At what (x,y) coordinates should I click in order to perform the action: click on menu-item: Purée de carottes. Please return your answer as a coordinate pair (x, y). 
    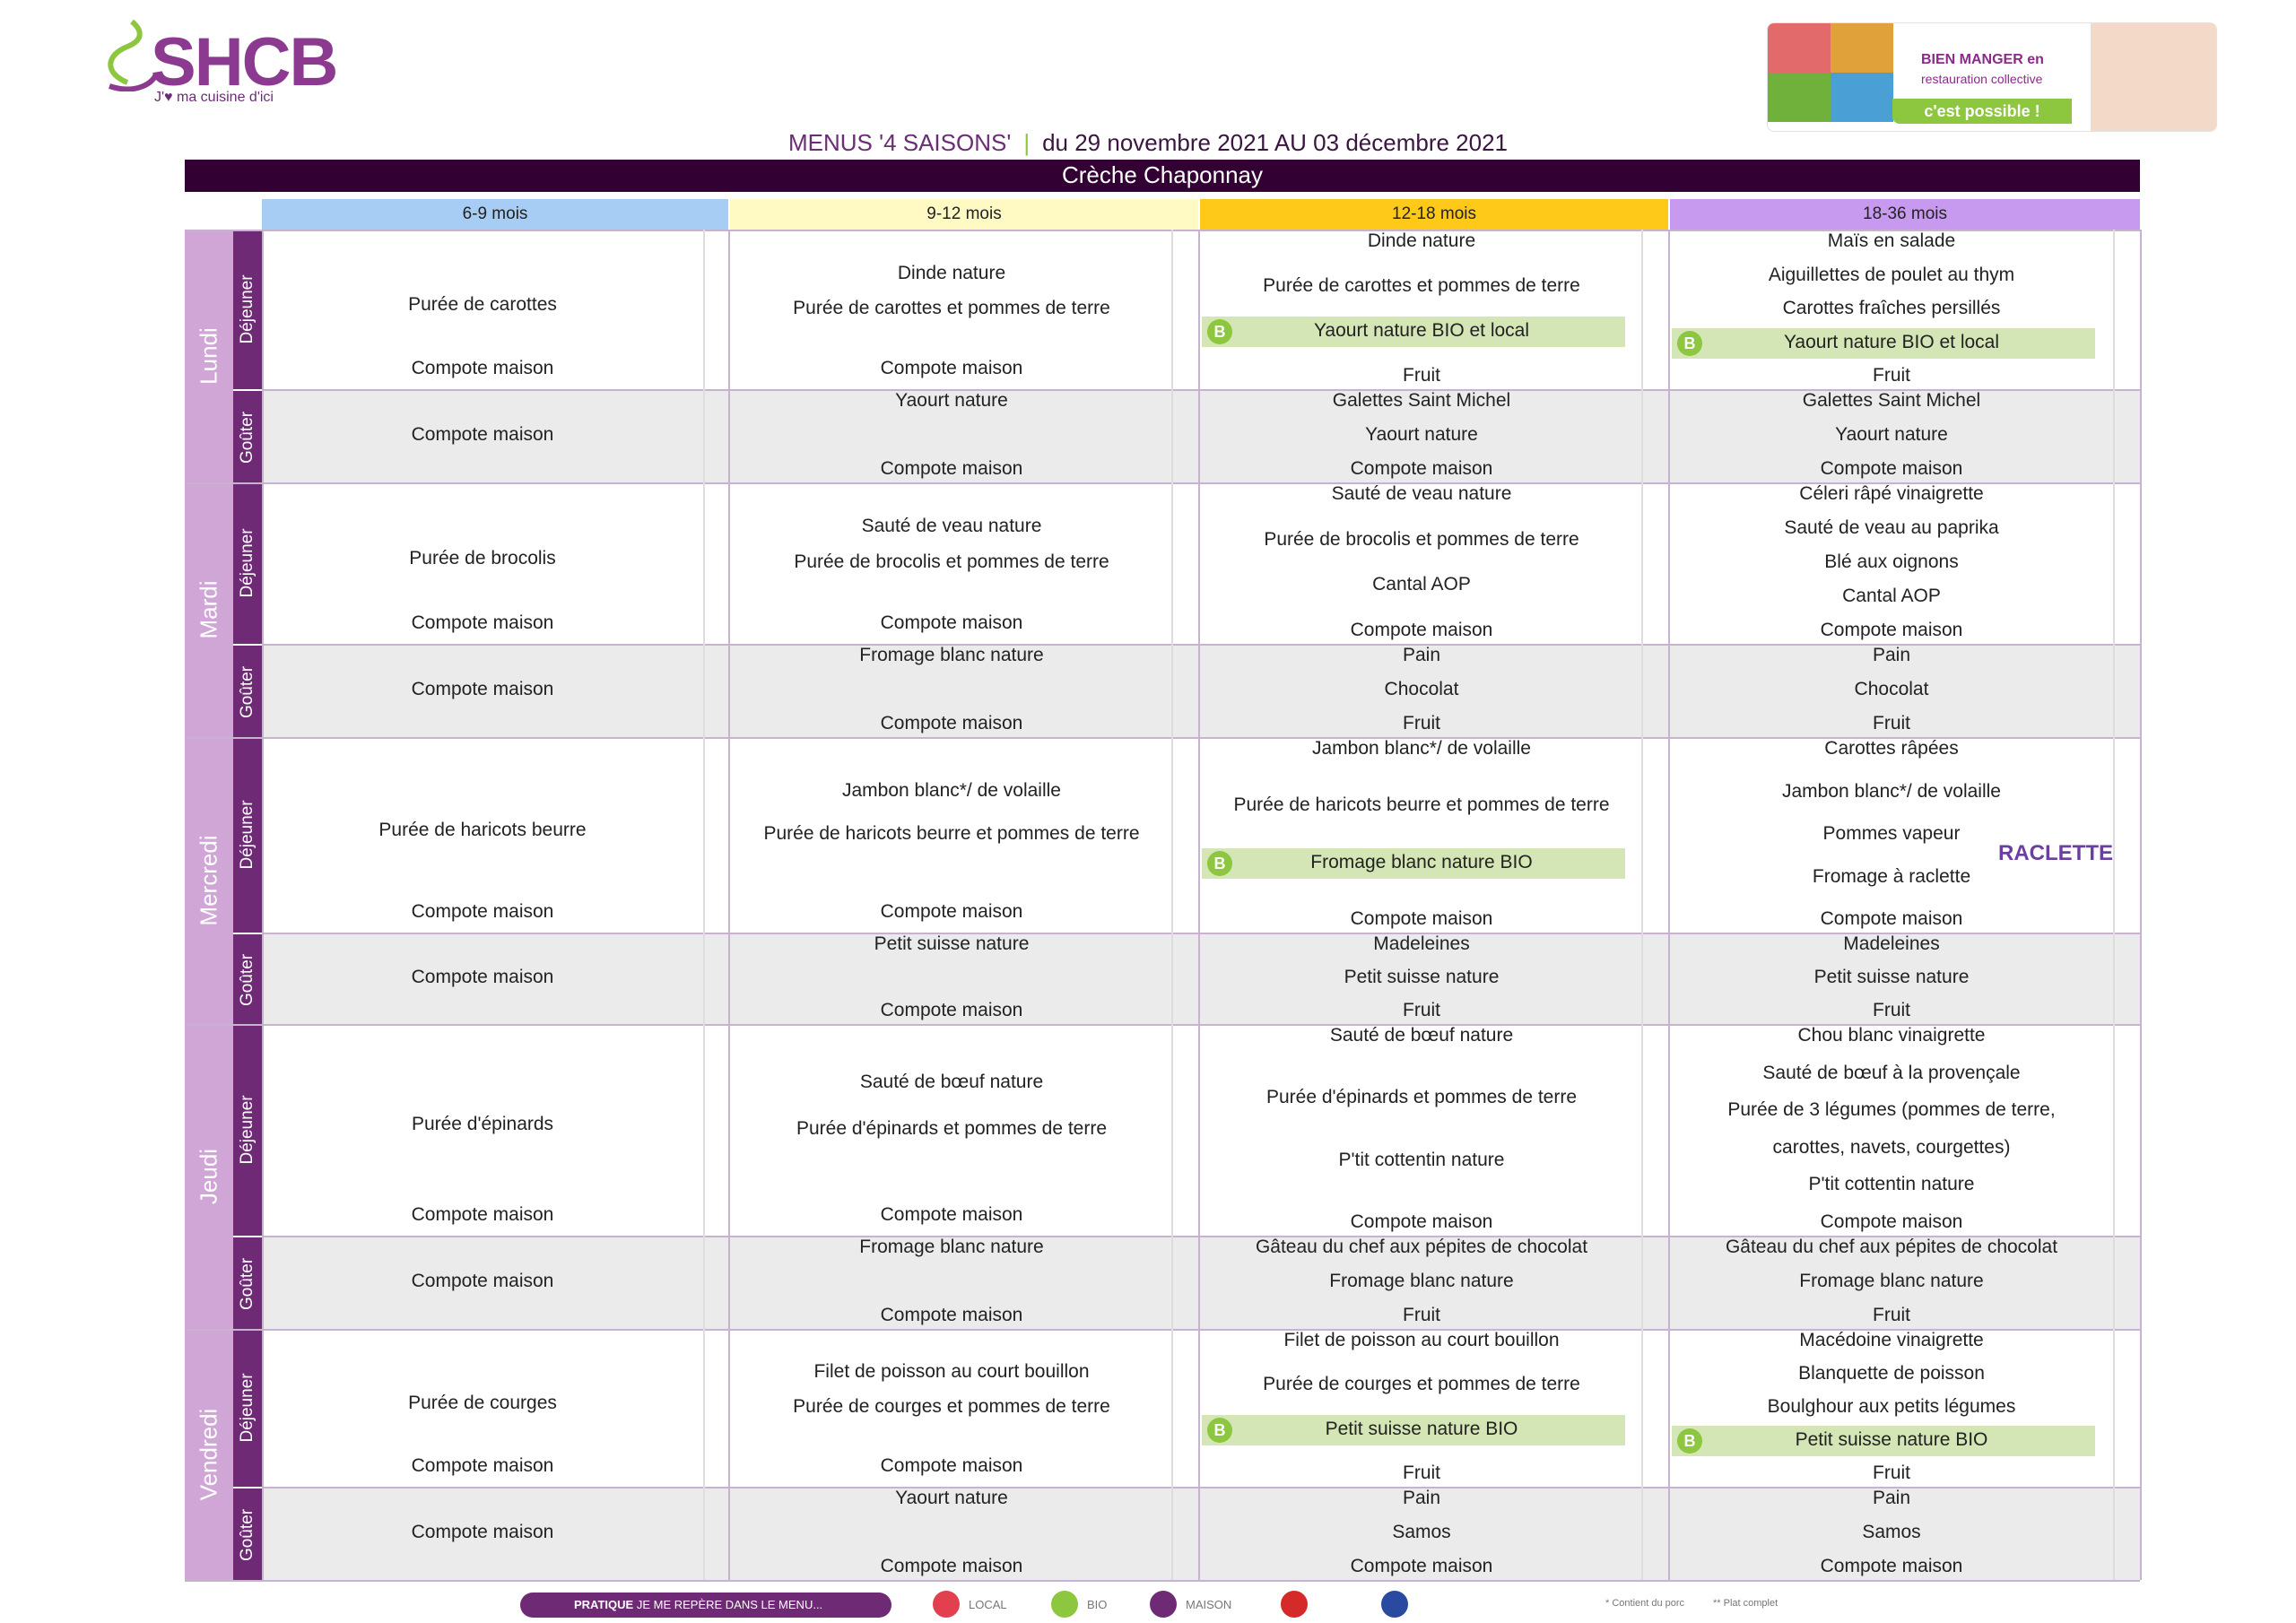
    Looking at the image, I should click on (482, 305).